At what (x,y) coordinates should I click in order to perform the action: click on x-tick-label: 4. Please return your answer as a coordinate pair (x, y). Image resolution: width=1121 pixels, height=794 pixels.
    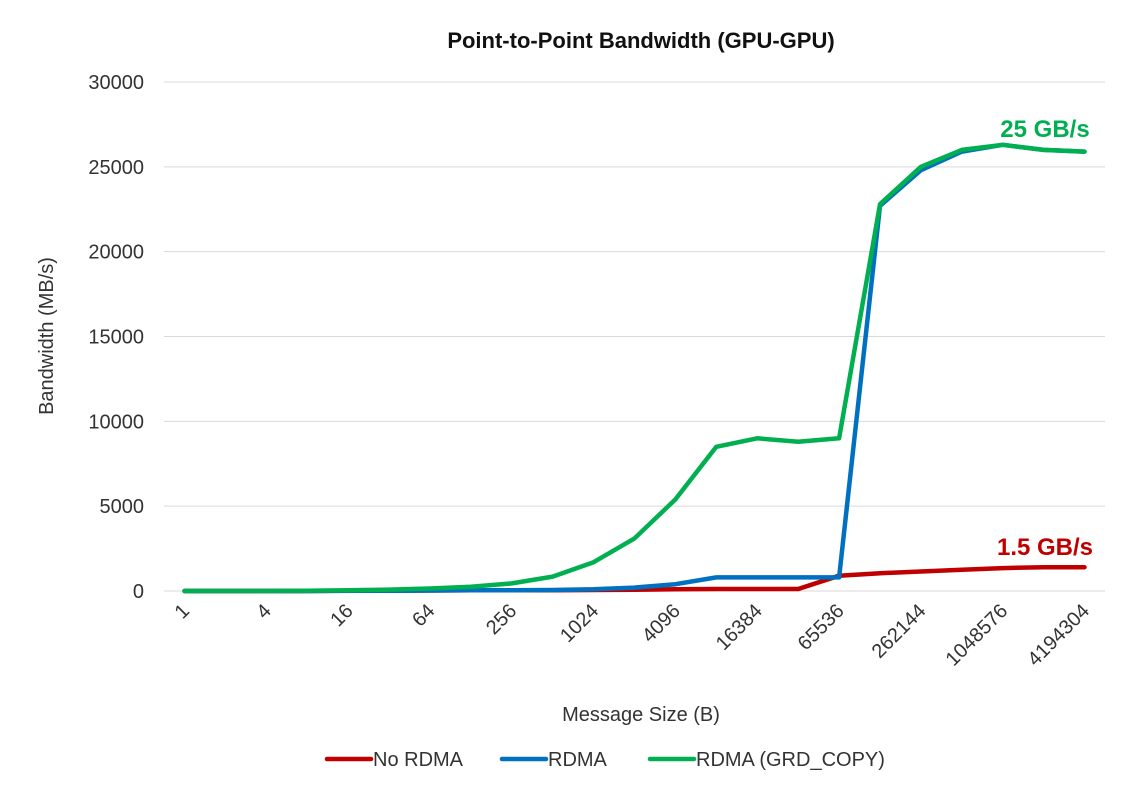
    Looking at the image, I should click on (263, 611).